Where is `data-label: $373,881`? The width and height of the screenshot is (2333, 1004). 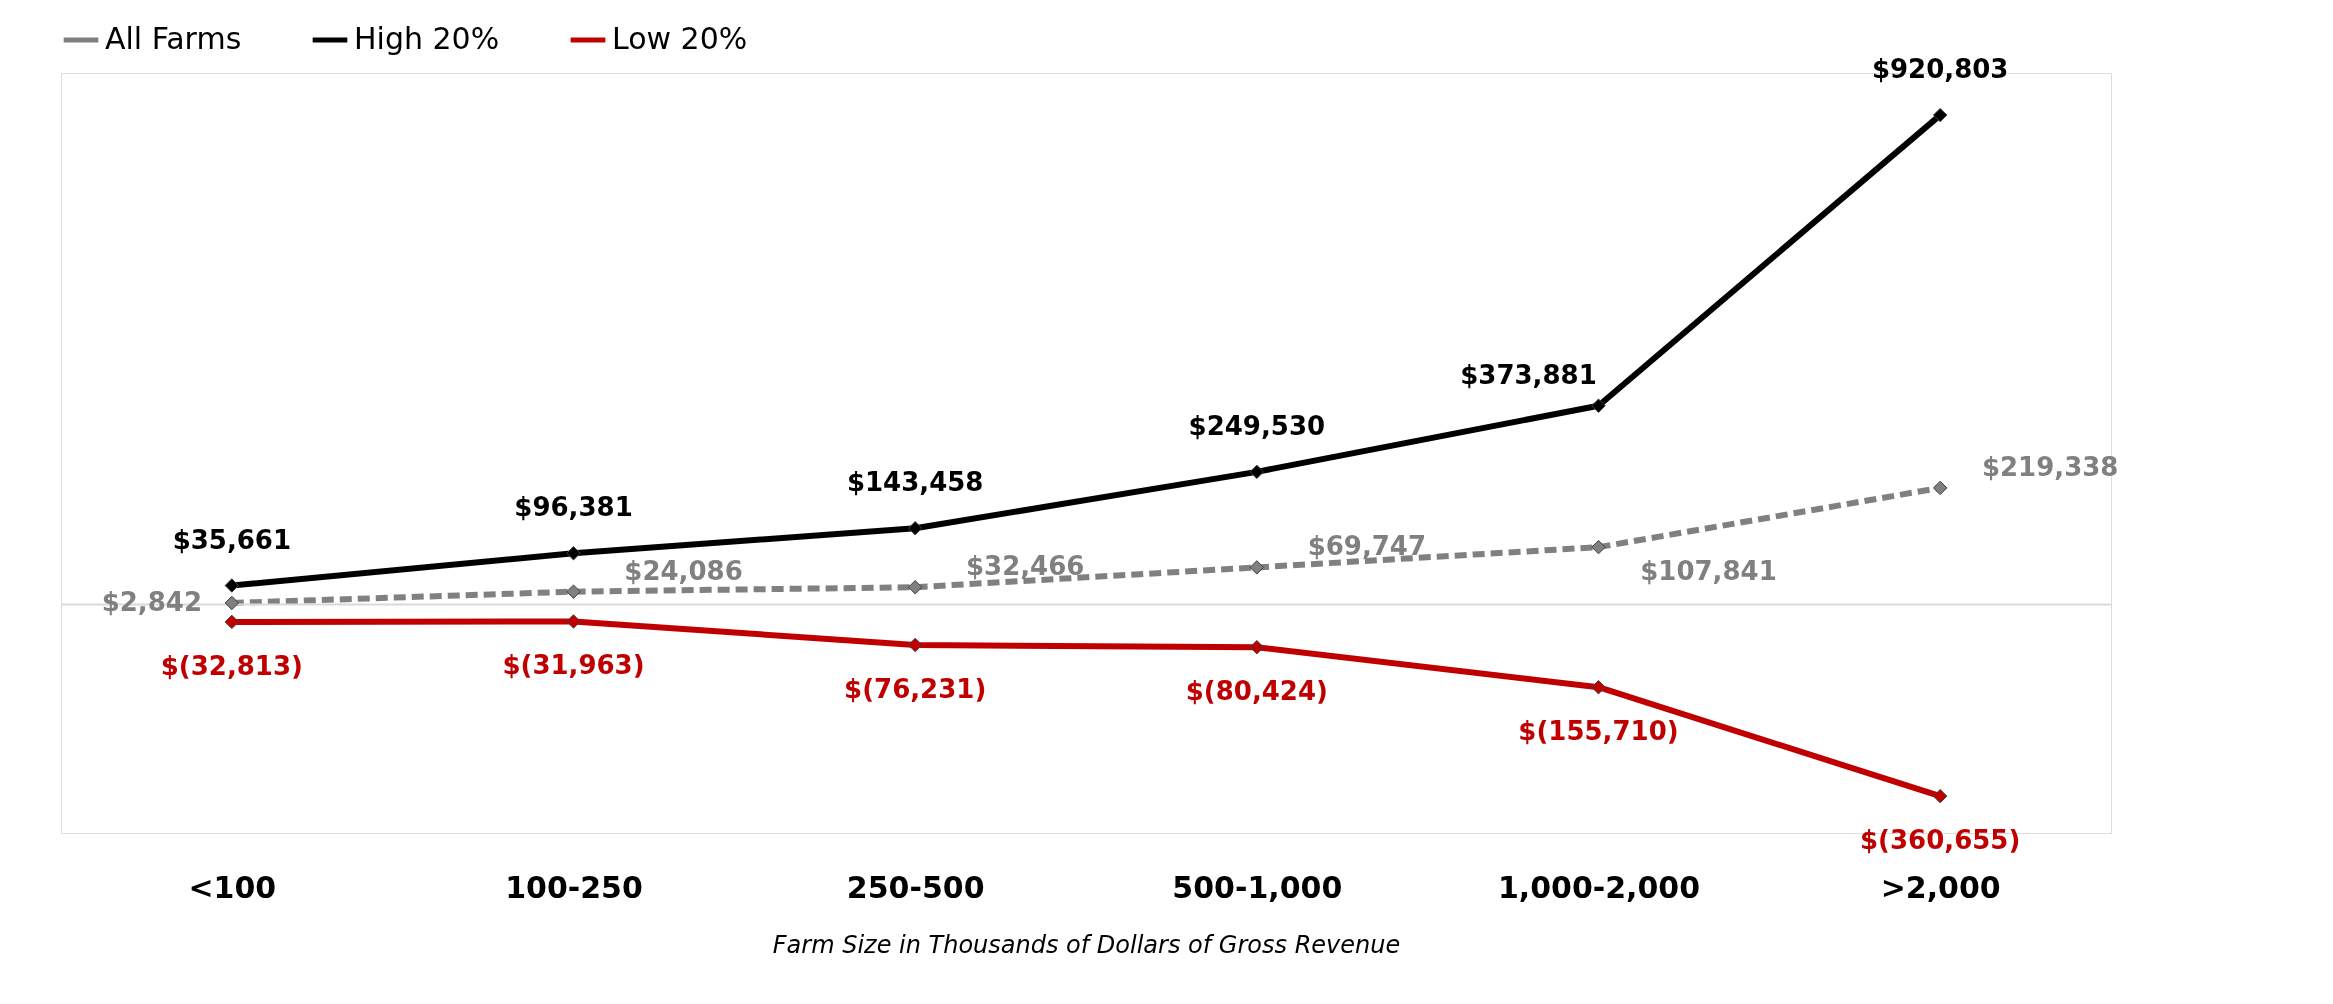
data-label: $373,881 is located at coordinates (1528, 374).